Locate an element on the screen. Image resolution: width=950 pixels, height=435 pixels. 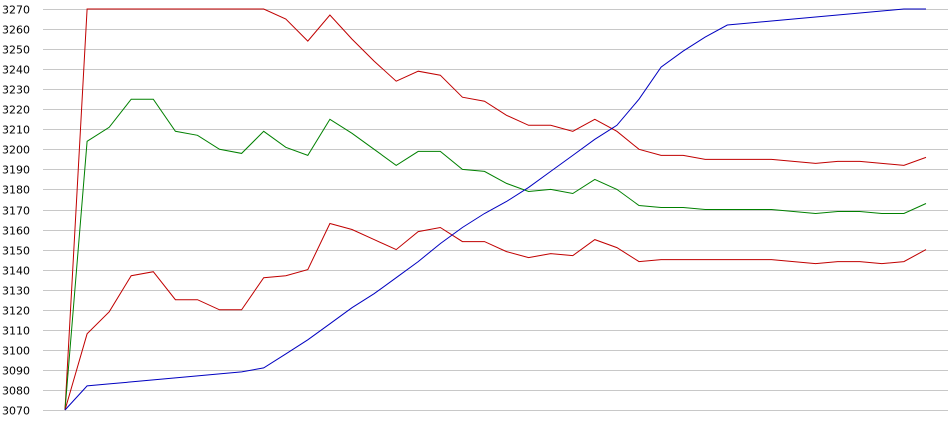
y-tick-label: 3190 is located at coordinates (16, 170).